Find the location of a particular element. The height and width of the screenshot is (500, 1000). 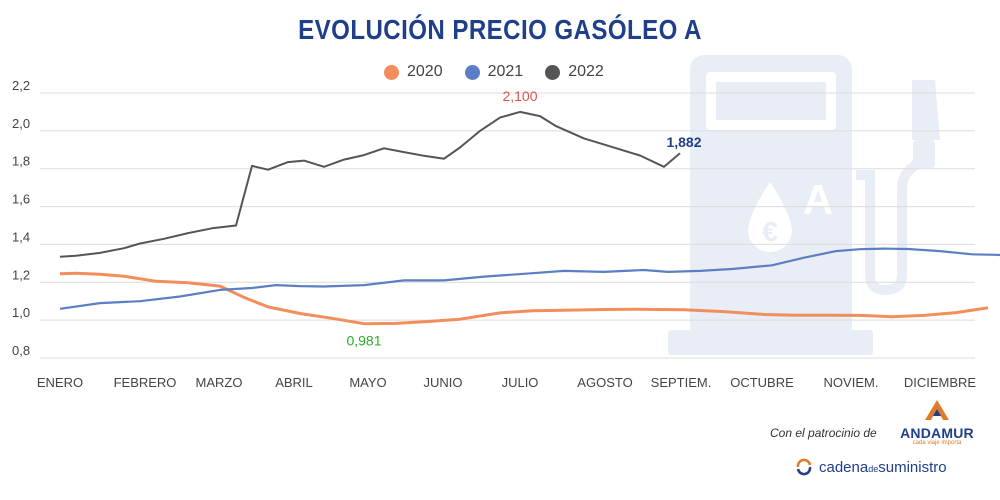

legend-item-2020: 2020 is located at coordinates (413, 72).